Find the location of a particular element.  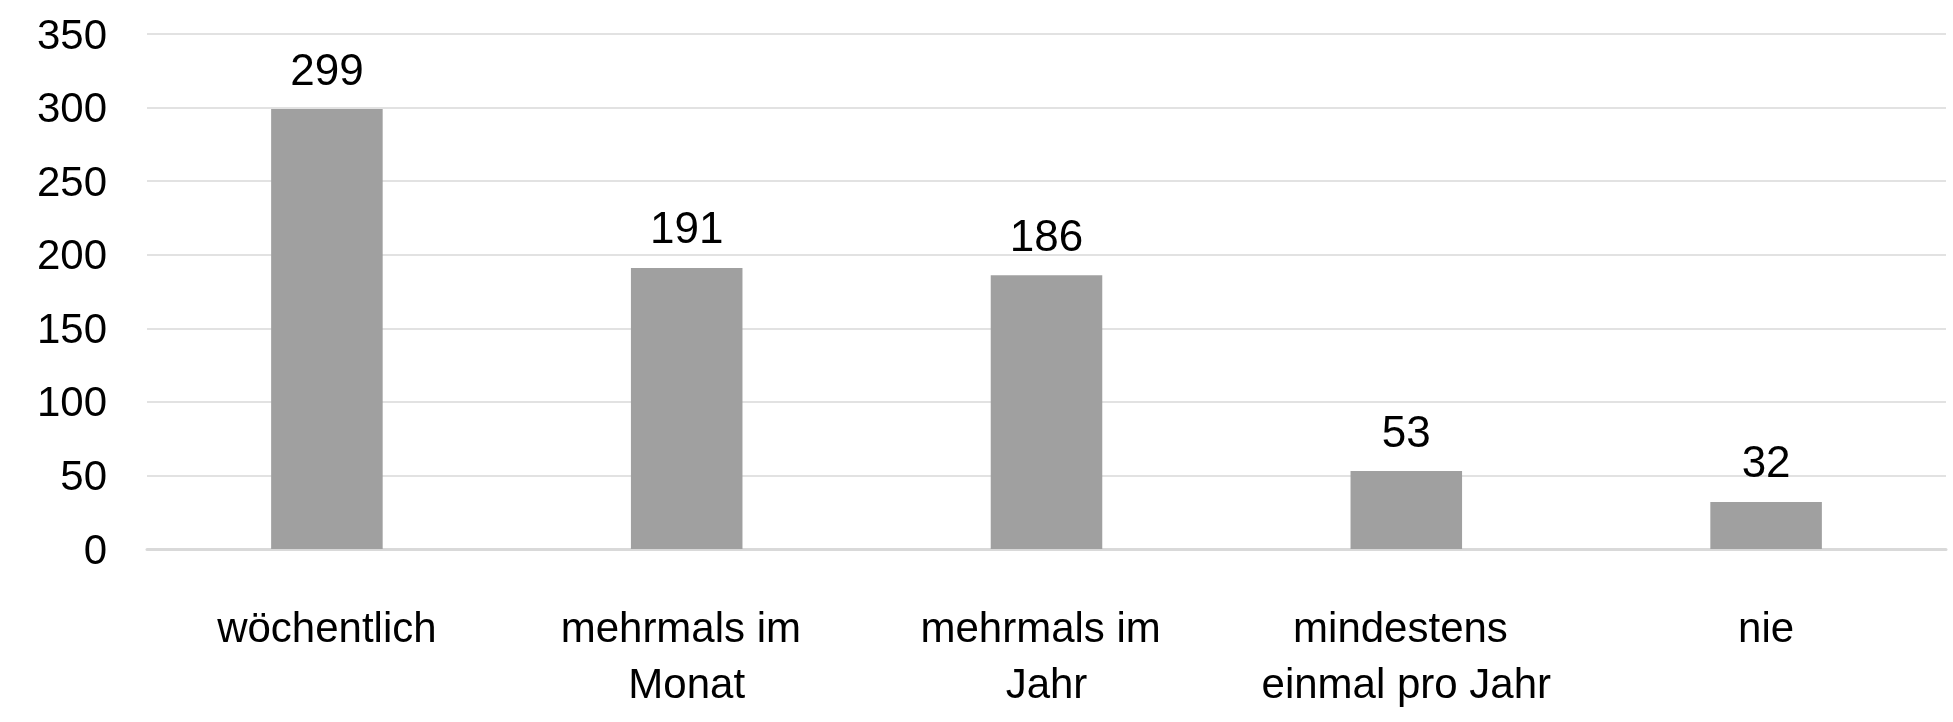

x-tick-label: mehrmals im Monat is located at coordinates (686, 655).